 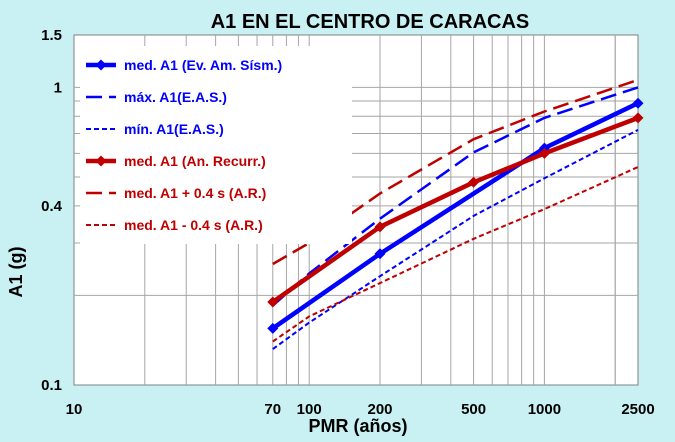 I want to click on chart-title: A1 EN EL CENTRO DE CARACAS, so click(x=370, y=22).